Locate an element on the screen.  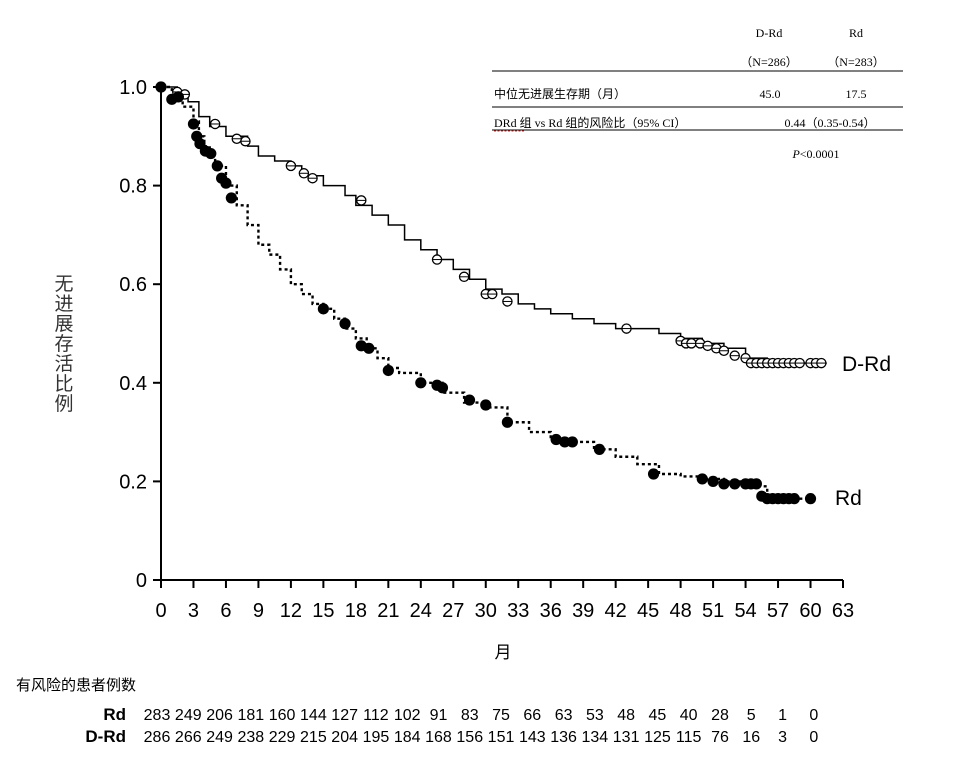
x-ticks: 0 3 6 9 12 15 18 21 24 27 30 33 36 39 42 45 48 51 54 57 60 63 is located at coordinates (504, 601).